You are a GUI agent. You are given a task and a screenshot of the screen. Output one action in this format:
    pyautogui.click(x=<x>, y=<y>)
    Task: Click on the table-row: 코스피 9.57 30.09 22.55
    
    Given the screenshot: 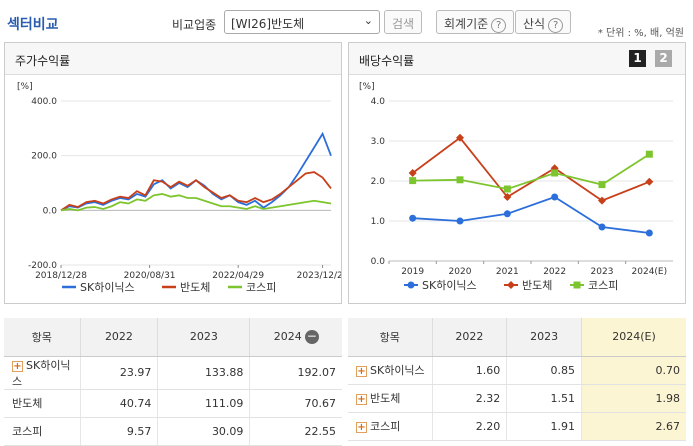 What is the action you would take?
    pyautogui.click(x=173, y=431)
    